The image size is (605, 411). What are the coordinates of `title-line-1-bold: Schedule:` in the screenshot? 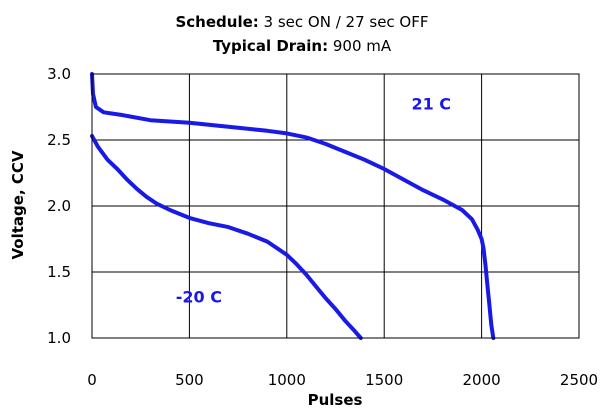 It's located at (216, 22).